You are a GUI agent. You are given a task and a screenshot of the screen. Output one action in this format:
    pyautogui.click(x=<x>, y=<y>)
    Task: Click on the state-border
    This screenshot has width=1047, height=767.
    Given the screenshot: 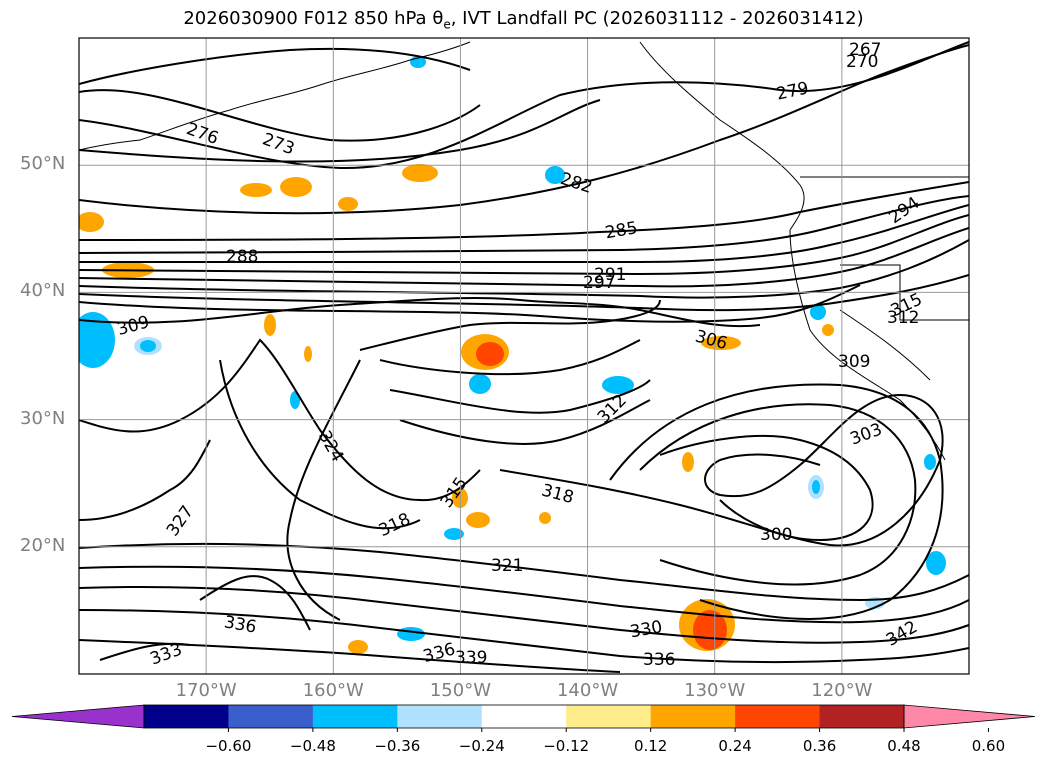 What is the action you would take?
    pyautogui.click(x=885, y=345)
    